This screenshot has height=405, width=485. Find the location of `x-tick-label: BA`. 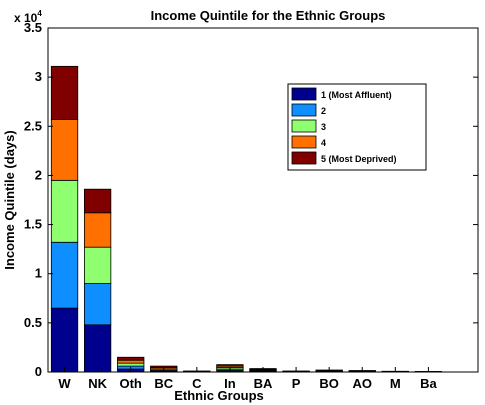

x-tick-label: BA is located at coordinates (263, 383).